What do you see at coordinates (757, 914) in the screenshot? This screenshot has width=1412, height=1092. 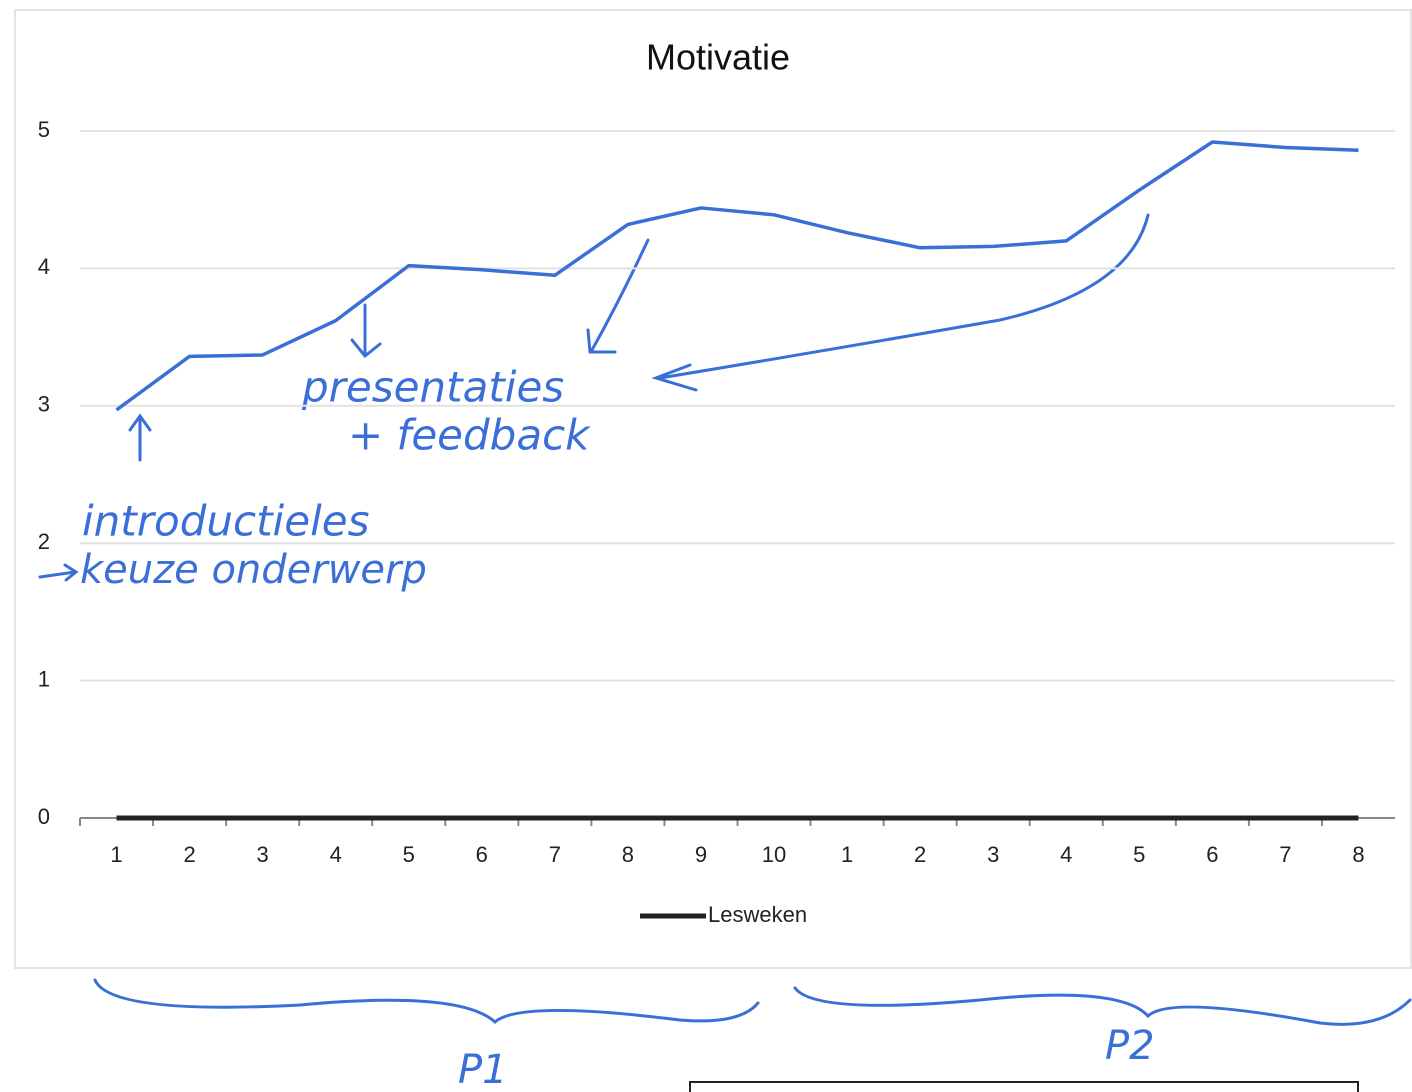 I see `legend-label: Lesweken` at bounding box center [757, 914].